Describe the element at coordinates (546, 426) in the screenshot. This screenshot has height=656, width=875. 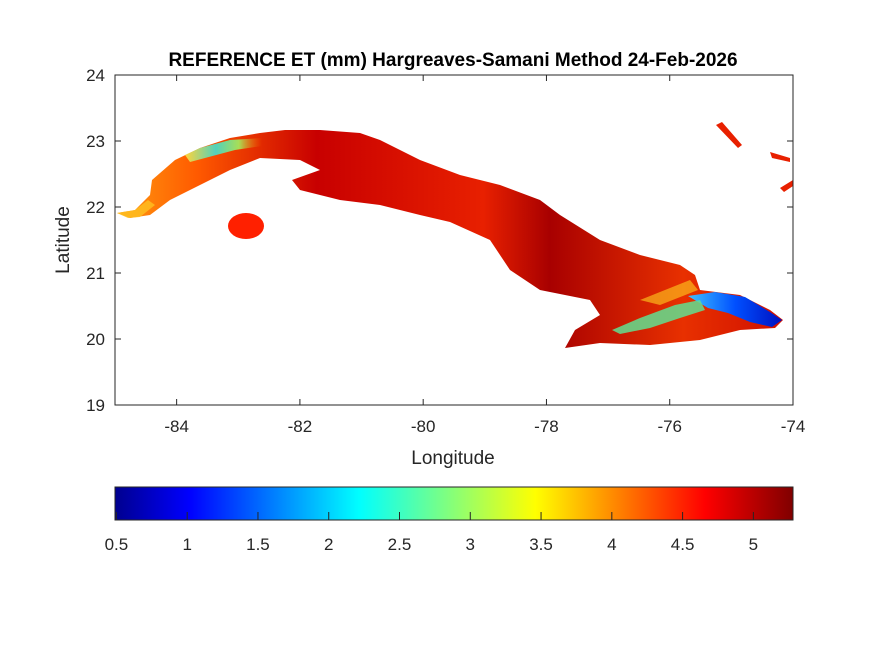
I see `x-tick-label: -78` at that location.